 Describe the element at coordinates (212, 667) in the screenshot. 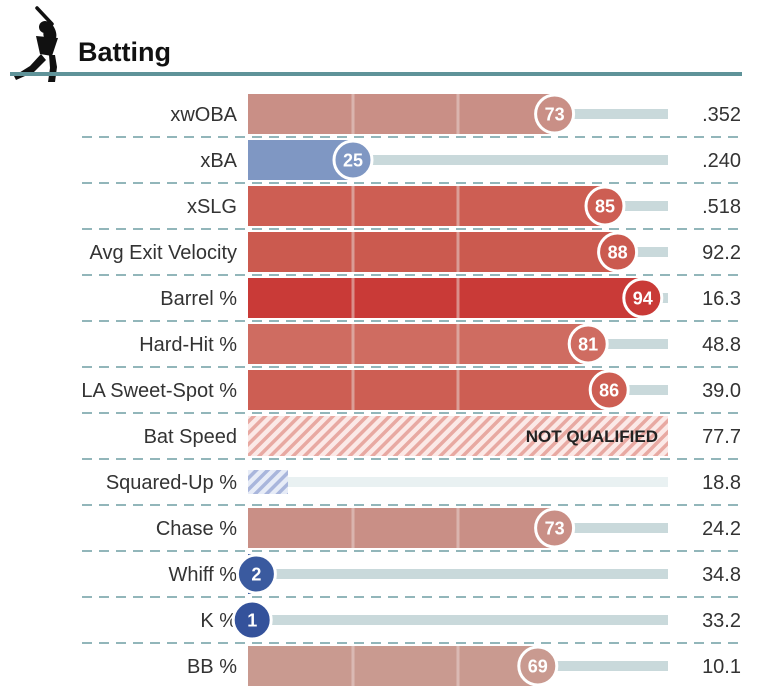

I see `row-label: BB %` at that location.